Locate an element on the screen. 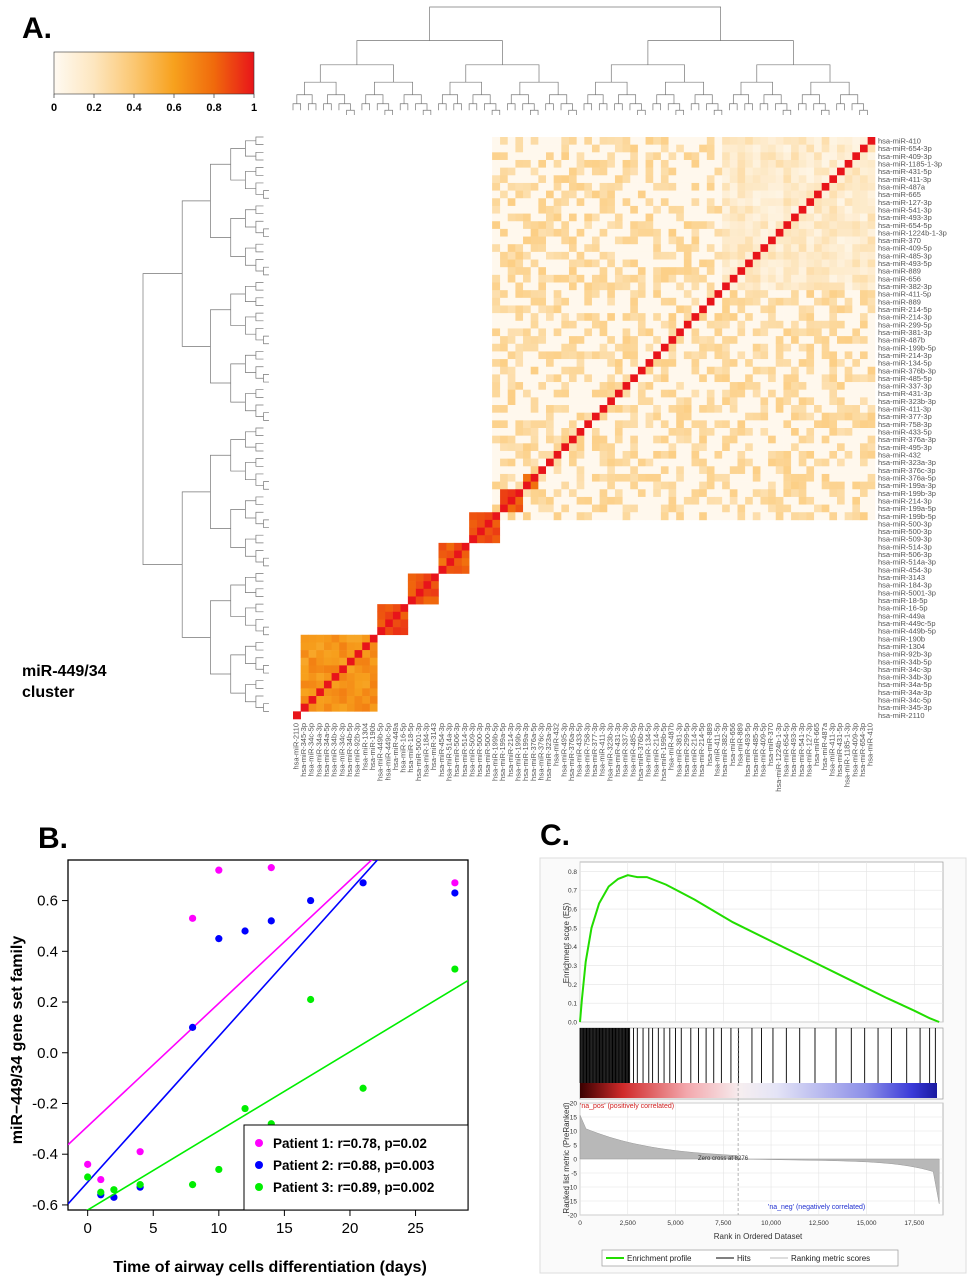  row-label: hsa-miR-493-3p is located at coordinates (905, 217).